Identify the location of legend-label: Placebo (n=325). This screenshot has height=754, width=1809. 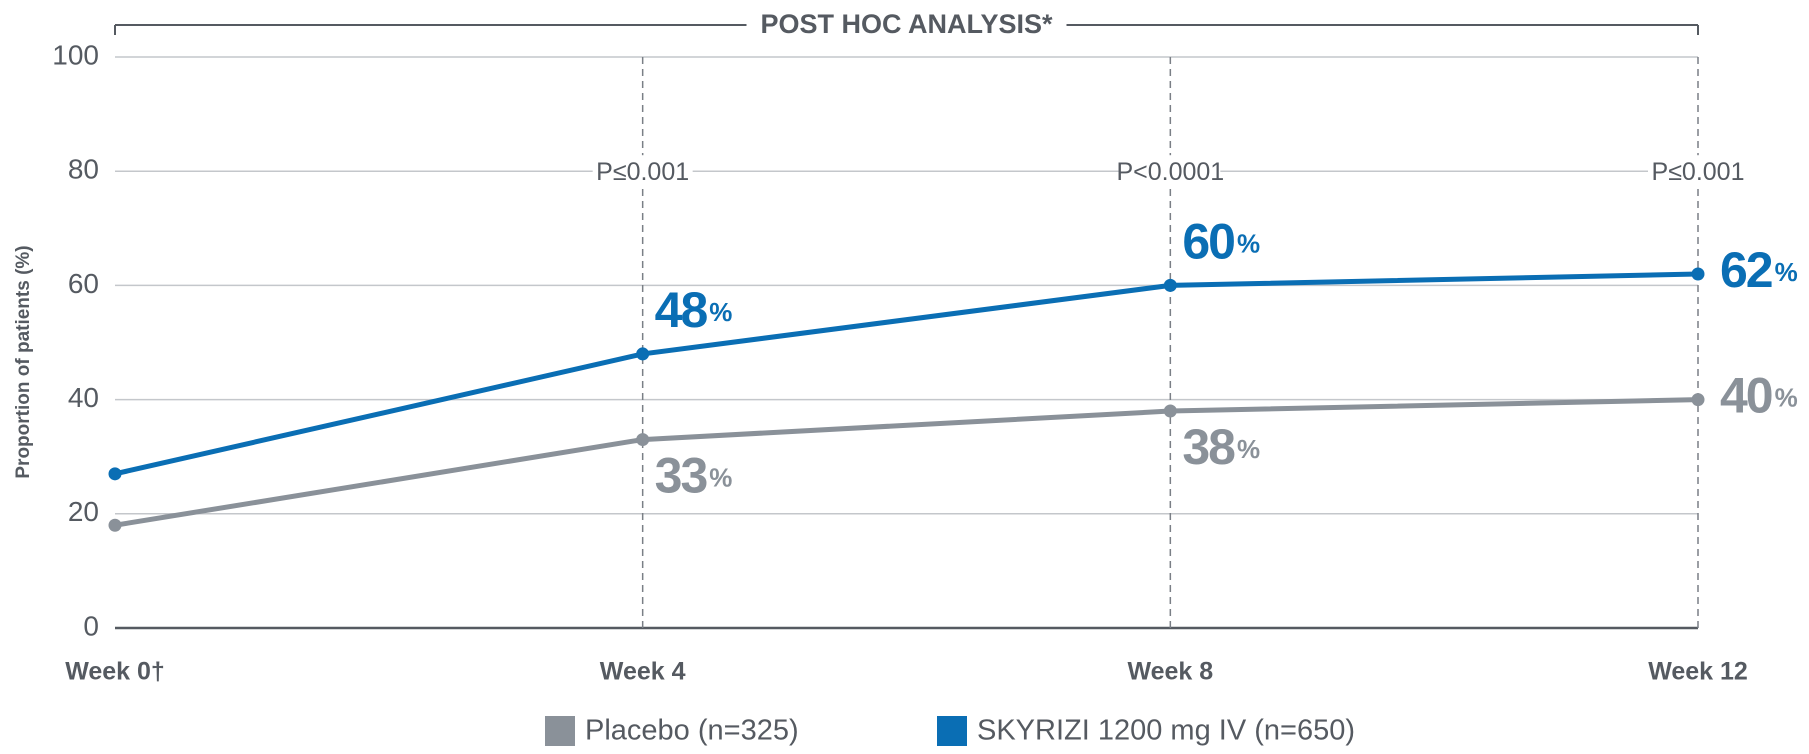
(692, 731).